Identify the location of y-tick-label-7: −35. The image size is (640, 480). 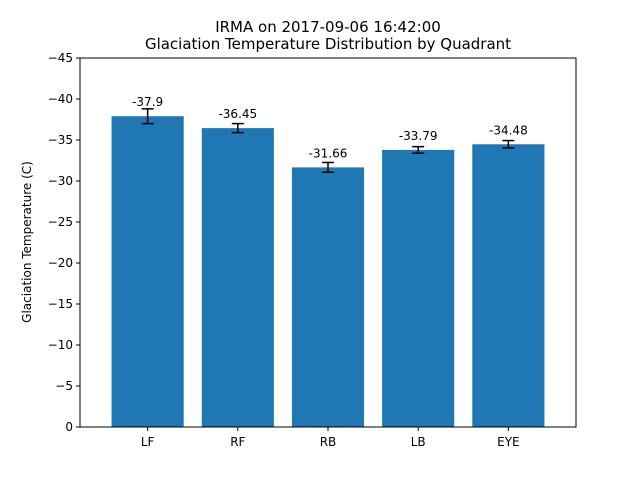
(60, 140).